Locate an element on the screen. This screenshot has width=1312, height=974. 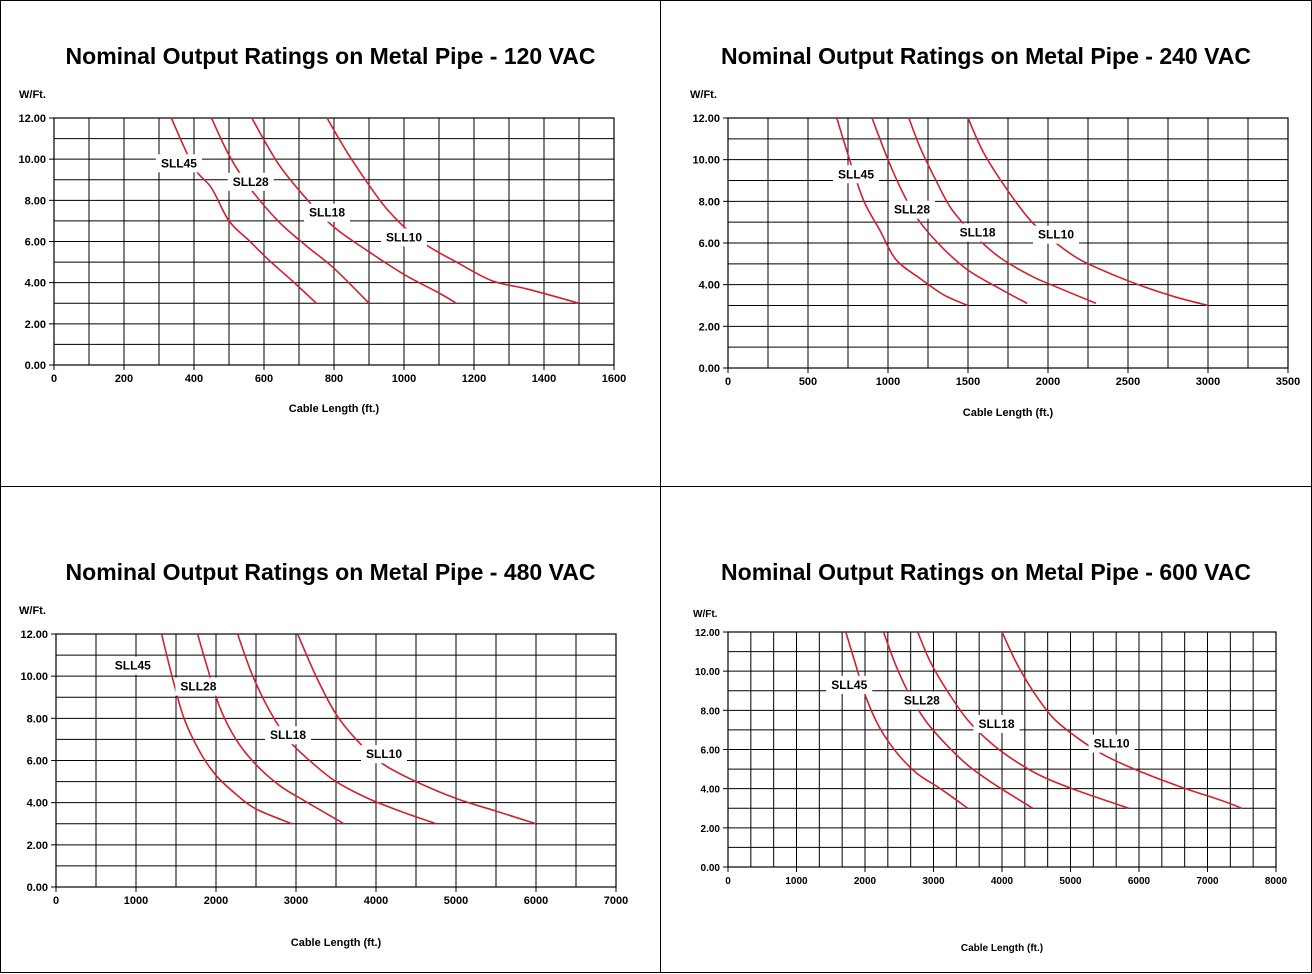
x-tick-label: 800 is located at coordinates (334, 379).